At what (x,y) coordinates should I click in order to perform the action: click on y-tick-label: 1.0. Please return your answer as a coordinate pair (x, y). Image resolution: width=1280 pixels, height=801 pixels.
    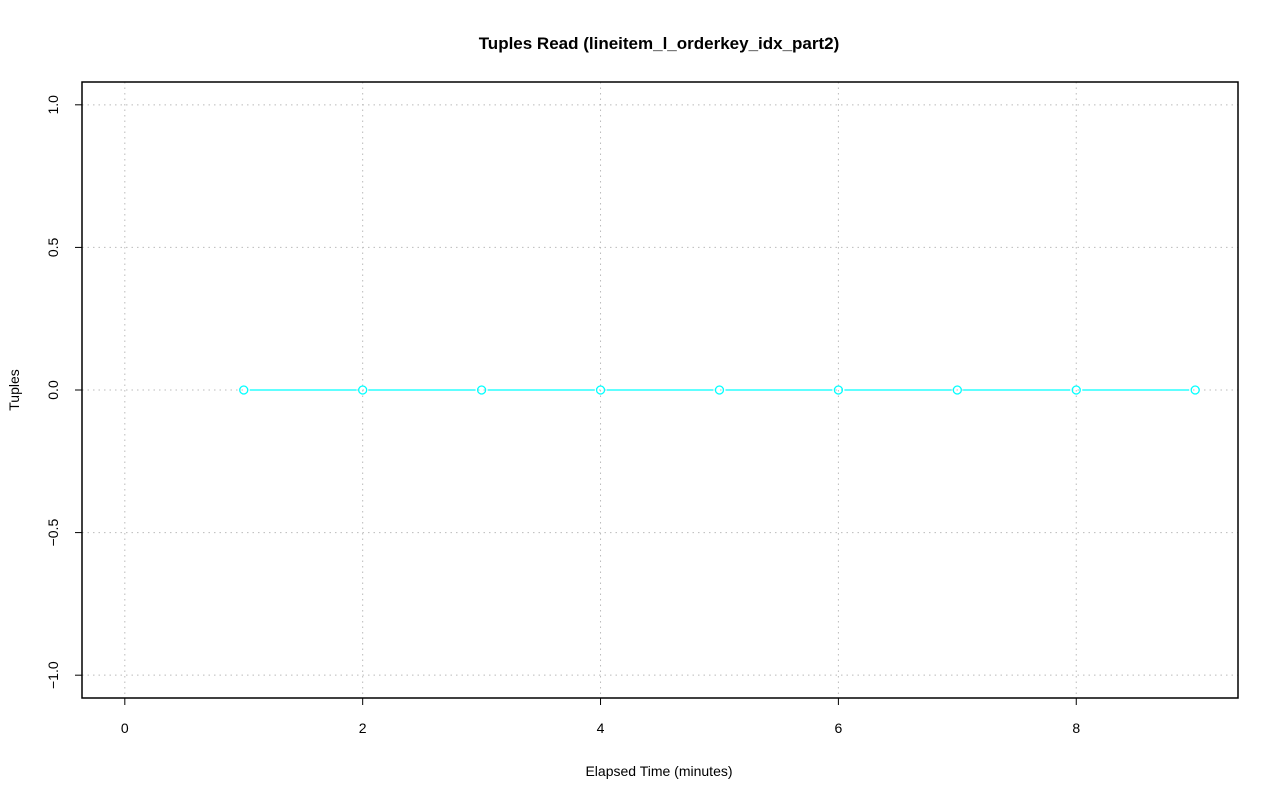
    Looking at the image, I should click on (53, 105).